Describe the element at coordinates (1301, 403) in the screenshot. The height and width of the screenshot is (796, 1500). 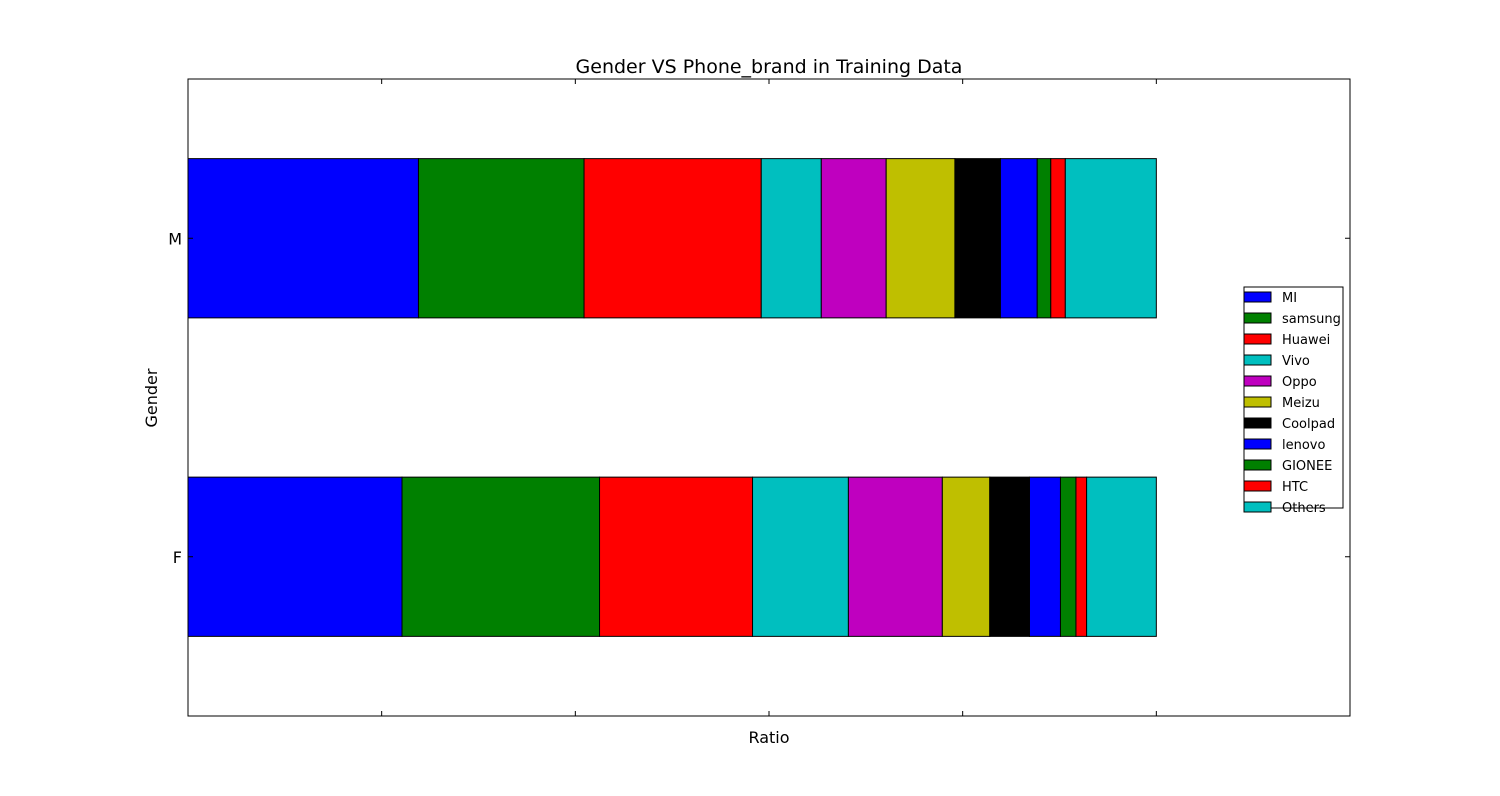
I see `legend-label-meizu: Meizu` at that location.